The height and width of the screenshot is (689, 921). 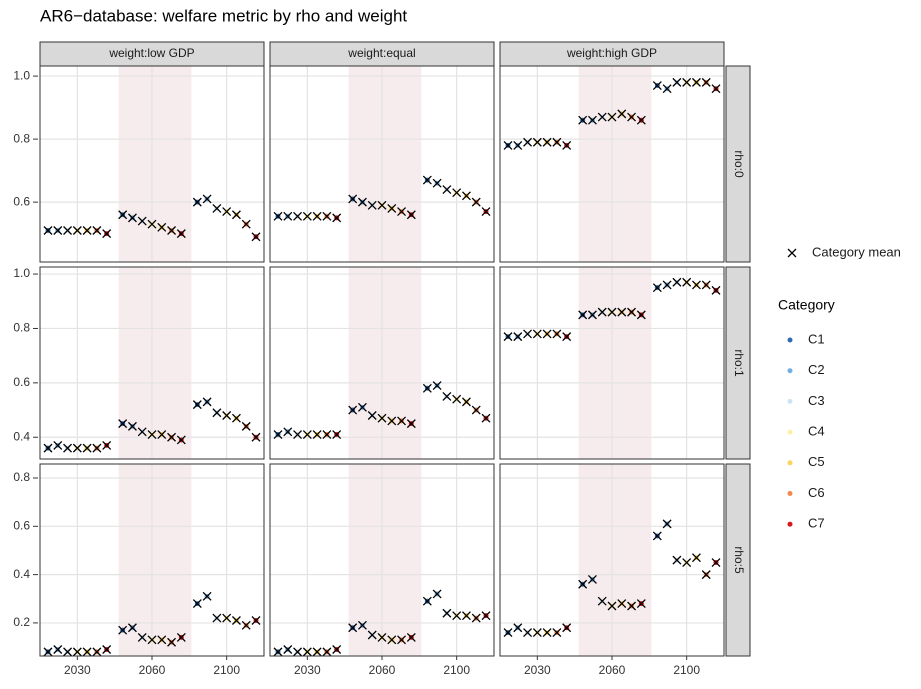 What do you see at coordinates (739, 164) in the screenshot?
I see `facet-label: rho:0` at bounding box center [739, 164].